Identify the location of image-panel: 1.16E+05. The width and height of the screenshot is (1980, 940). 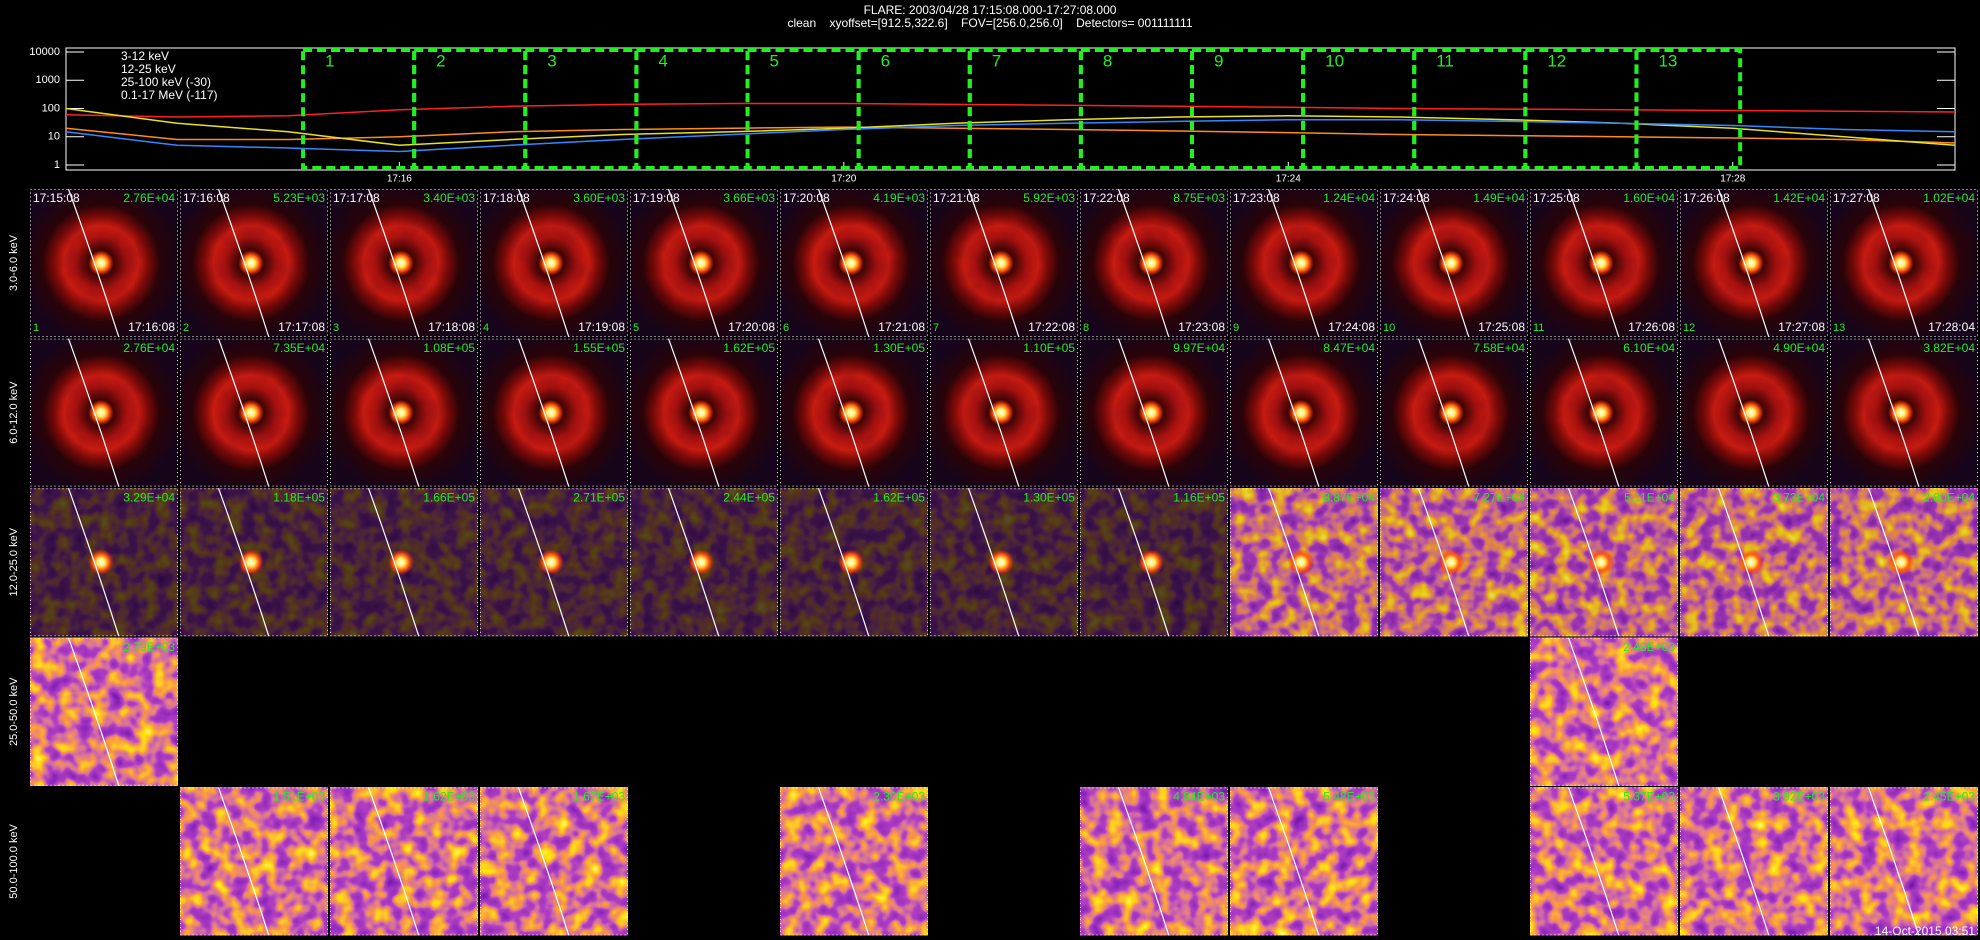
(1154, 562).